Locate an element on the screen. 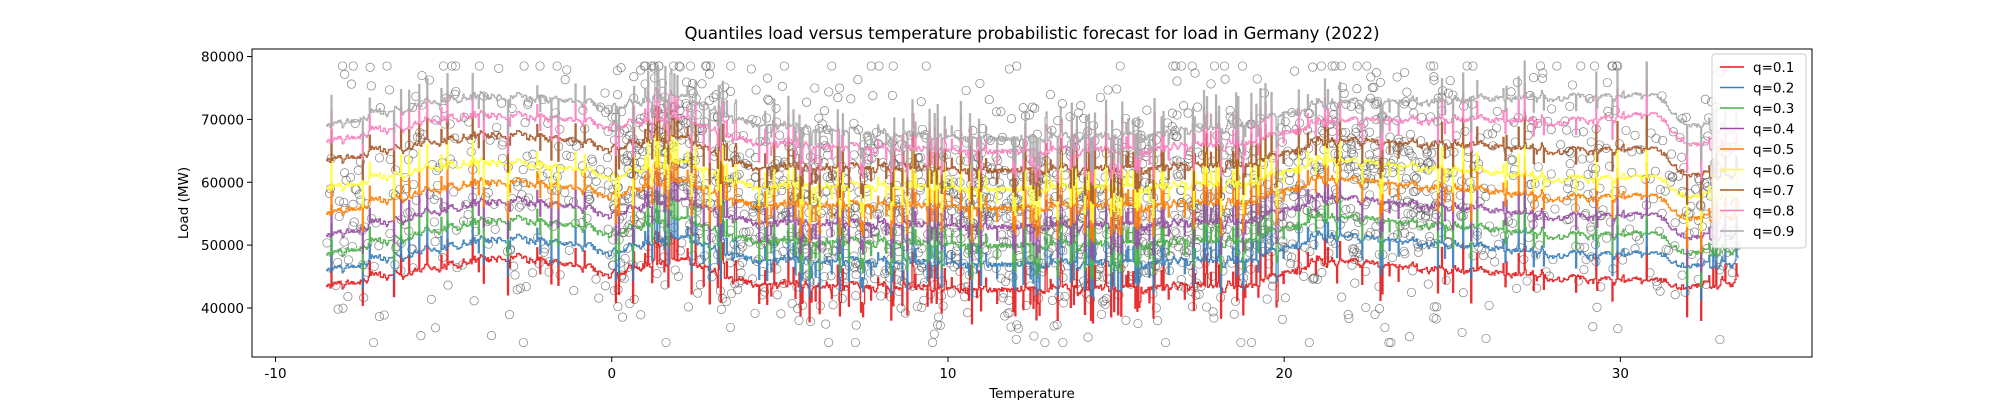 This screenshot has height=400, width=2000. legend-label: q=0.6 is located at coordinates (1773, 171).